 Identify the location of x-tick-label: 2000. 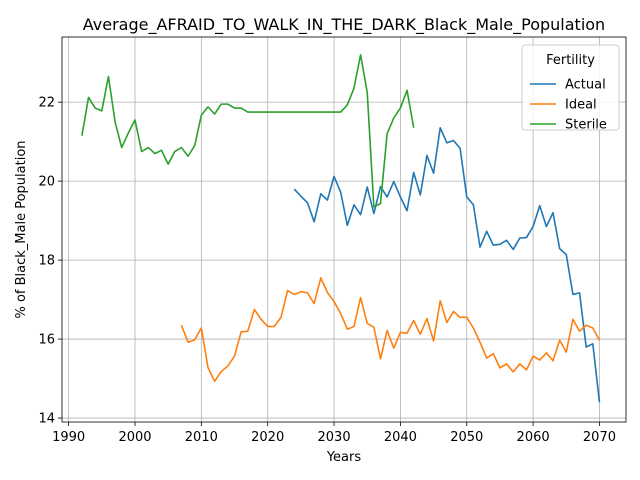
(134, 437).